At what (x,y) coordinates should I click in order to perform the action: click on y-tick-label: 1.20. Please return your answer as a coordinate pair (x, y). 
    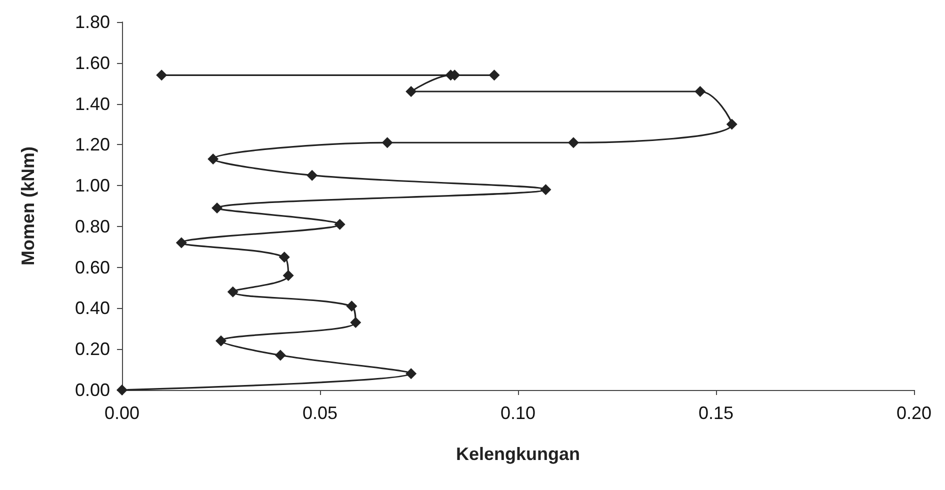
    Looking at the image, I should click on (92, 144).